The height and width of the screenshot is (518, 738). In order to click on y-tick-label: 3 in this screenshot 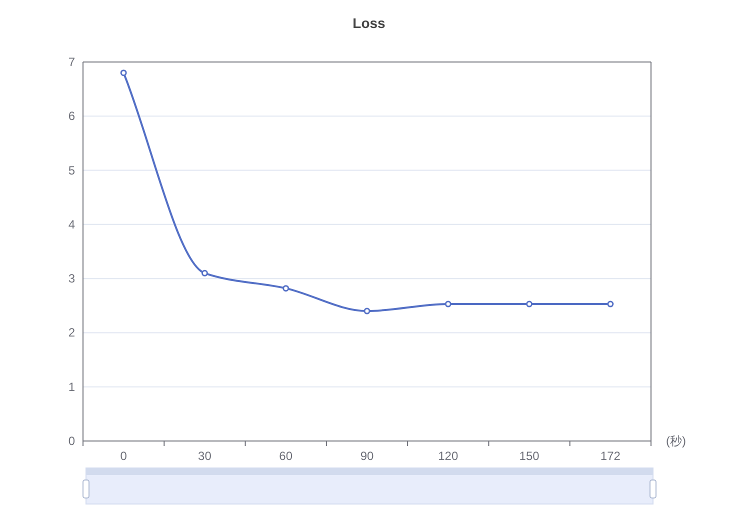, I will do `click(72, 279)`.